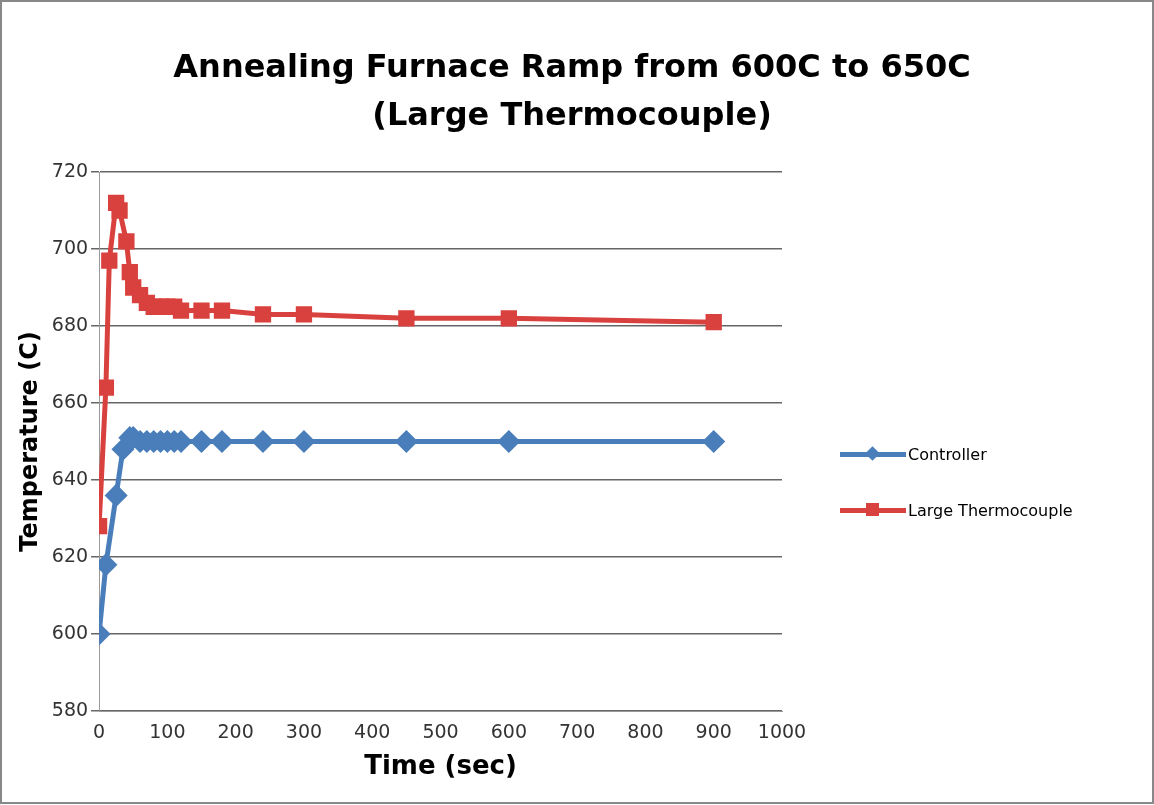 This screenshot has height=805, width=1154. Describe the element at coordinates (947, 454) in the screenshot. I see `legend-label: Controller` at that location.